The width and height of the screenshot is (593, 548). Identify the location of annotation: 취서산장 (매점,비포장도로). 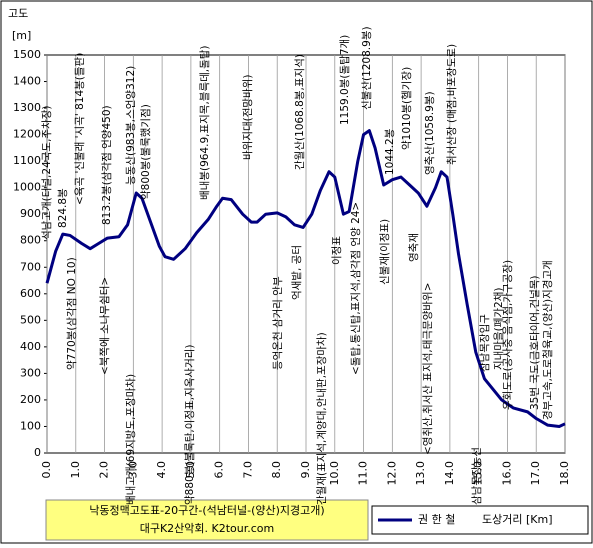
(452, 104).